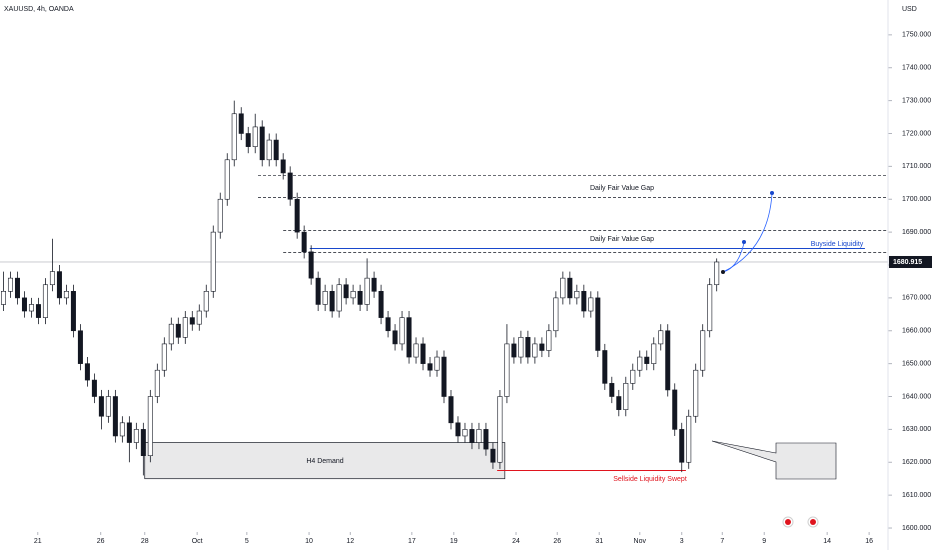 This screenshot has width=932, height=550. I want to click on callout-box, so click(774, 460).